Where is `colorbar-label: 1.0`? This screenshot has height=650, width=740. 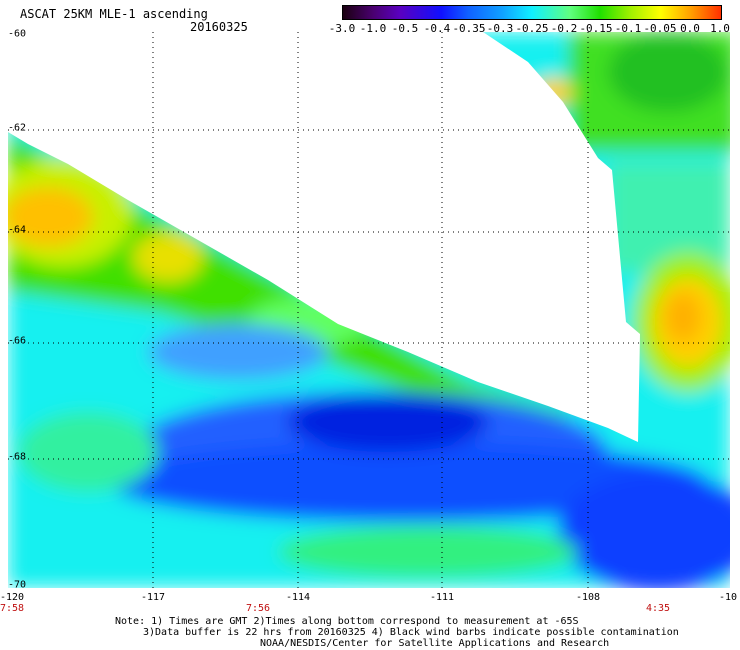 colorbar-label: 1.0 is located at coordinates (720, 28).